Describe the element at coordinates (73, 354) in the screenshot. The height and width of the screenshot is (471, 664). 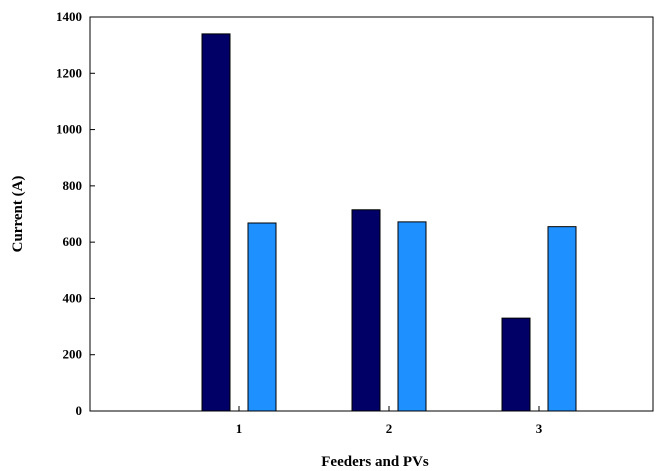
I see `y-tick-label: 200` at that location.